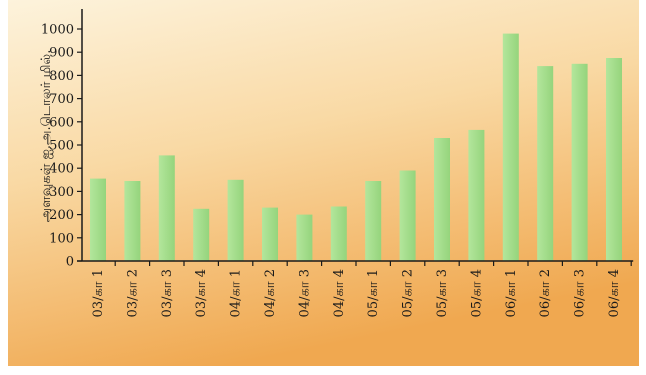 The width and height of the screenshot is (646, 375). What do you see at coordinates (511, 293) in the screenshot?
I see `x-tick-label: 06/கா 1` at bounding box center [511, 293].